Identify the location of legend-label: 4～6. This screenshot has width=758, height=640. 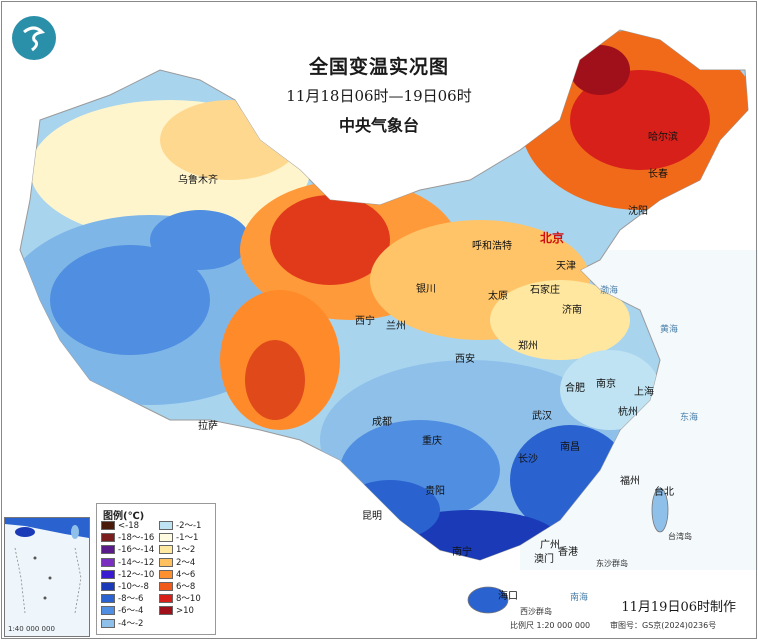
(186, 574).